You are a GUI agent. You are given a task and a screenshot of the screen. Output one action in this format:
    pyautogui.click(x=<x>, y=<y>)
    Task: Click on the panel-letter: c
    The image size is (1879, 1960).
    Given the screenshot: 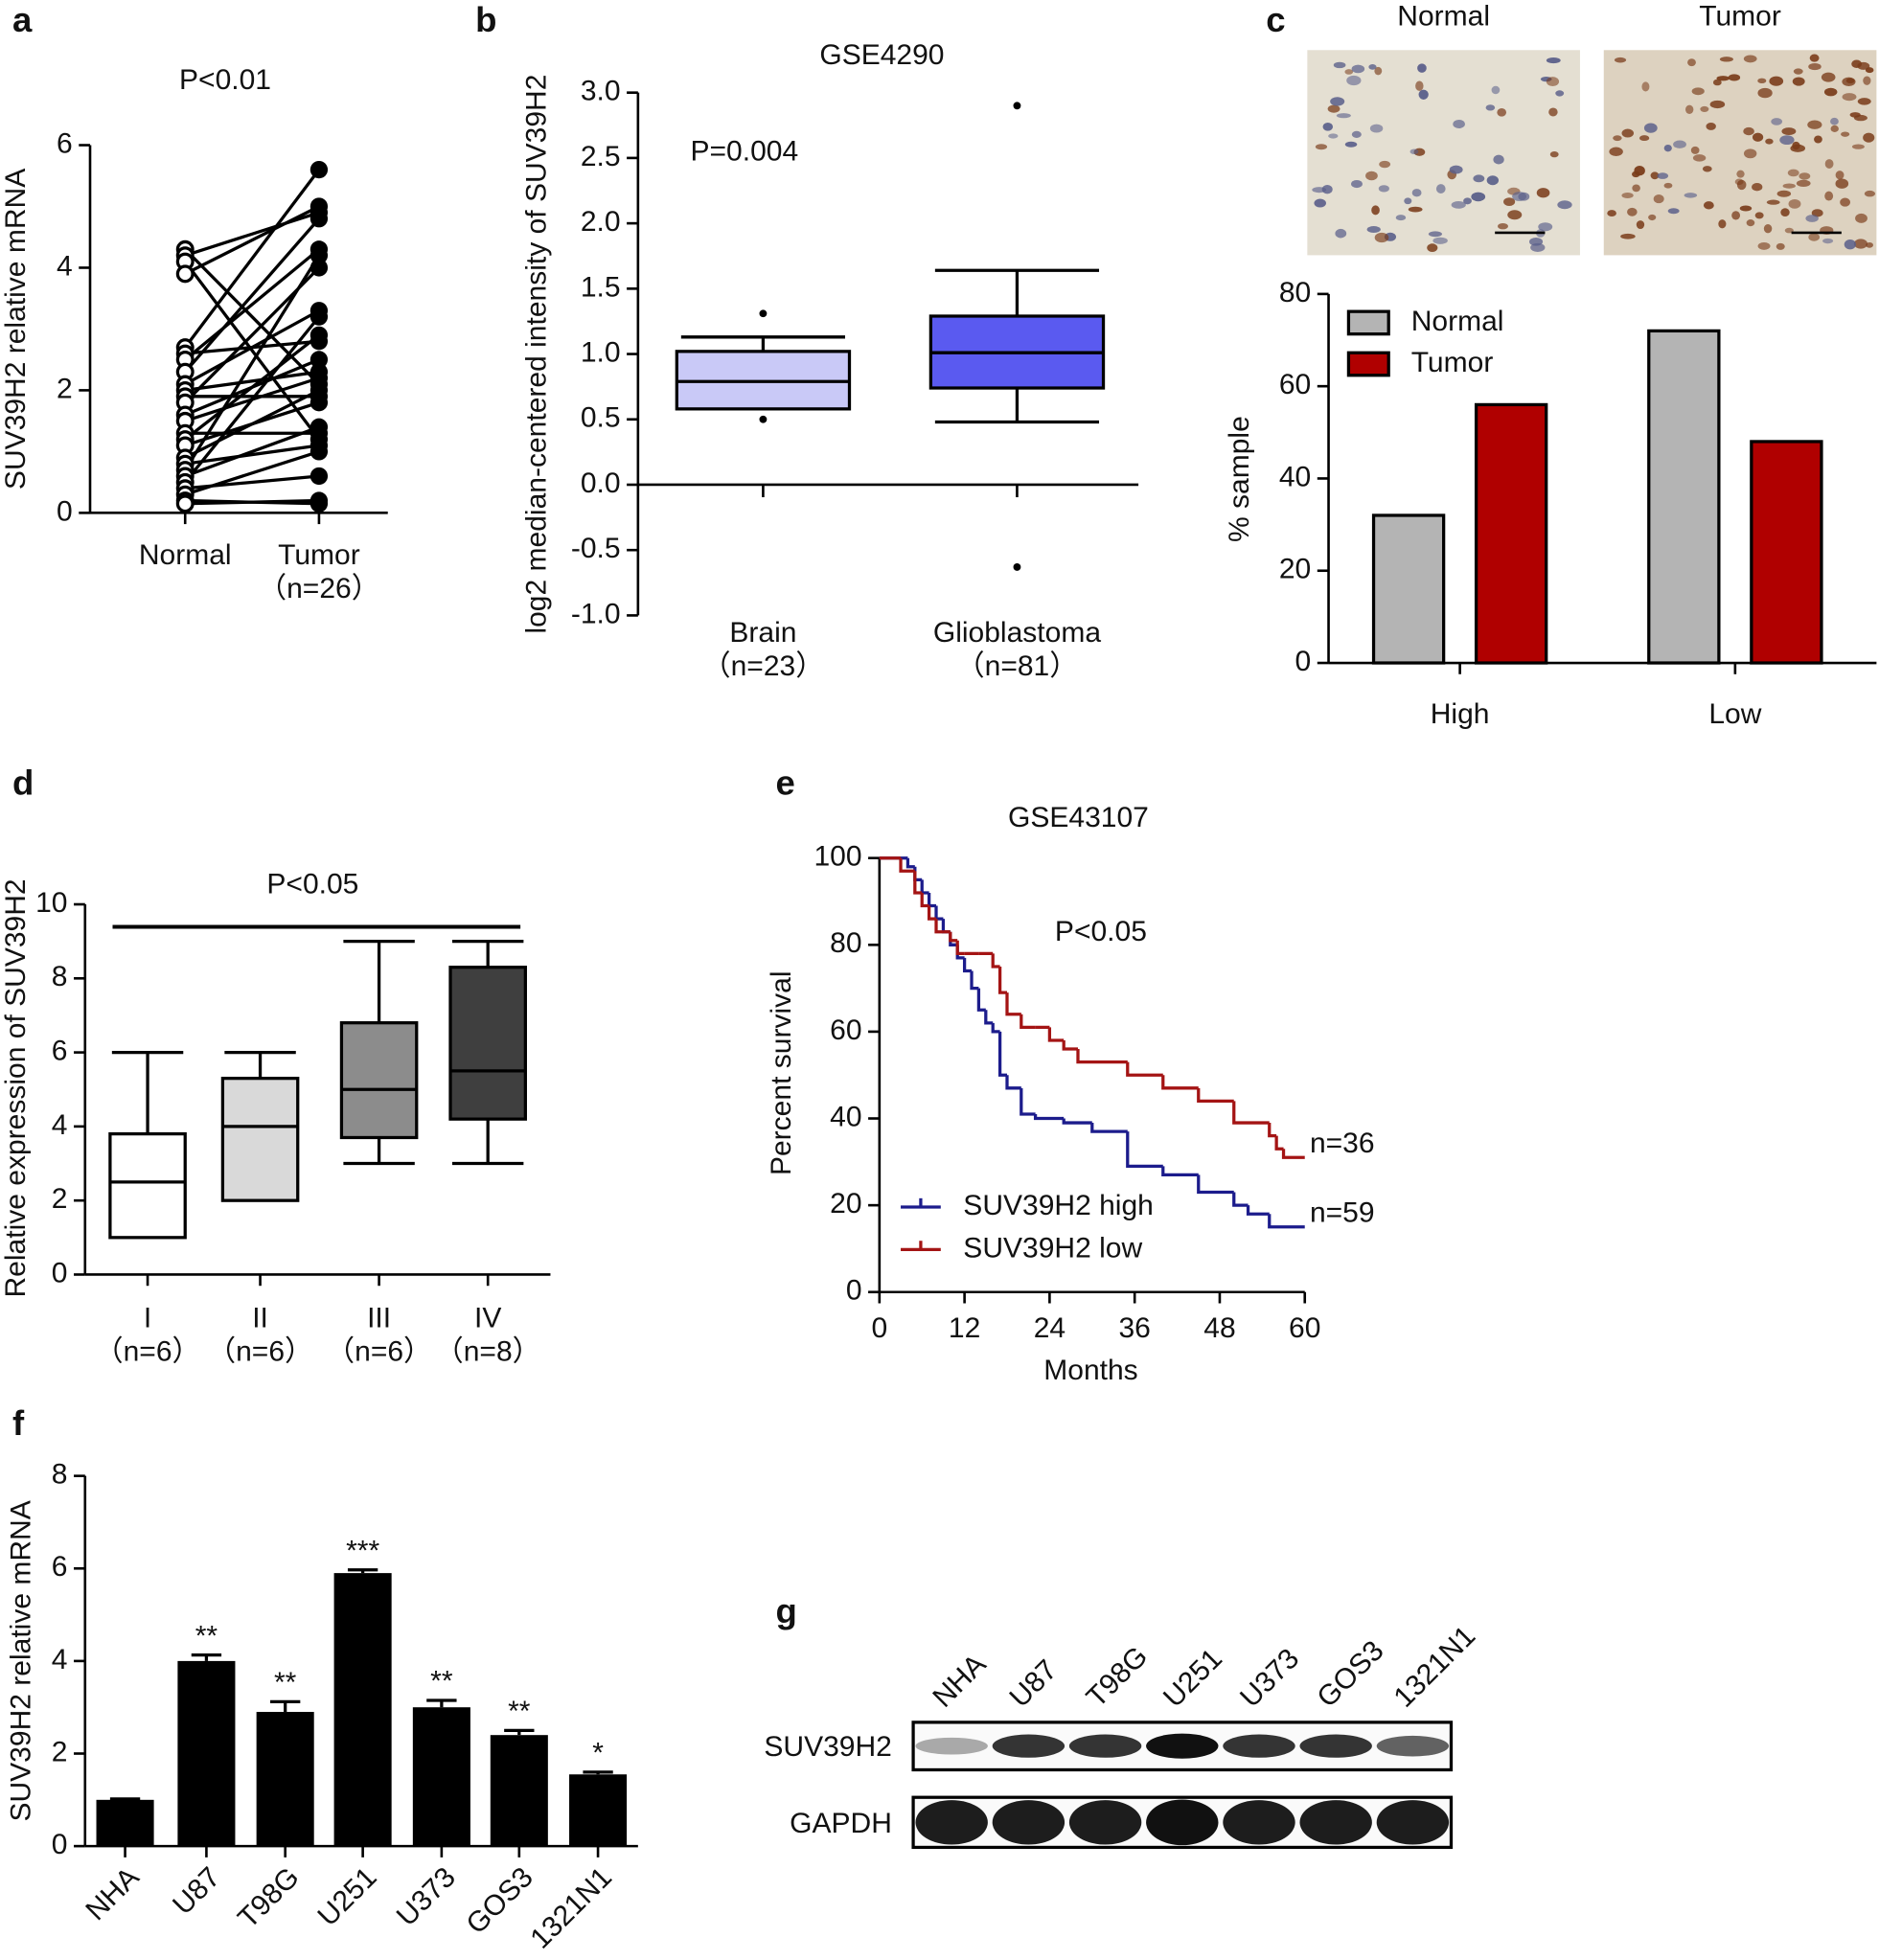 What is the action you would take?
    pyautogui.click(x=1276, y=19)
    